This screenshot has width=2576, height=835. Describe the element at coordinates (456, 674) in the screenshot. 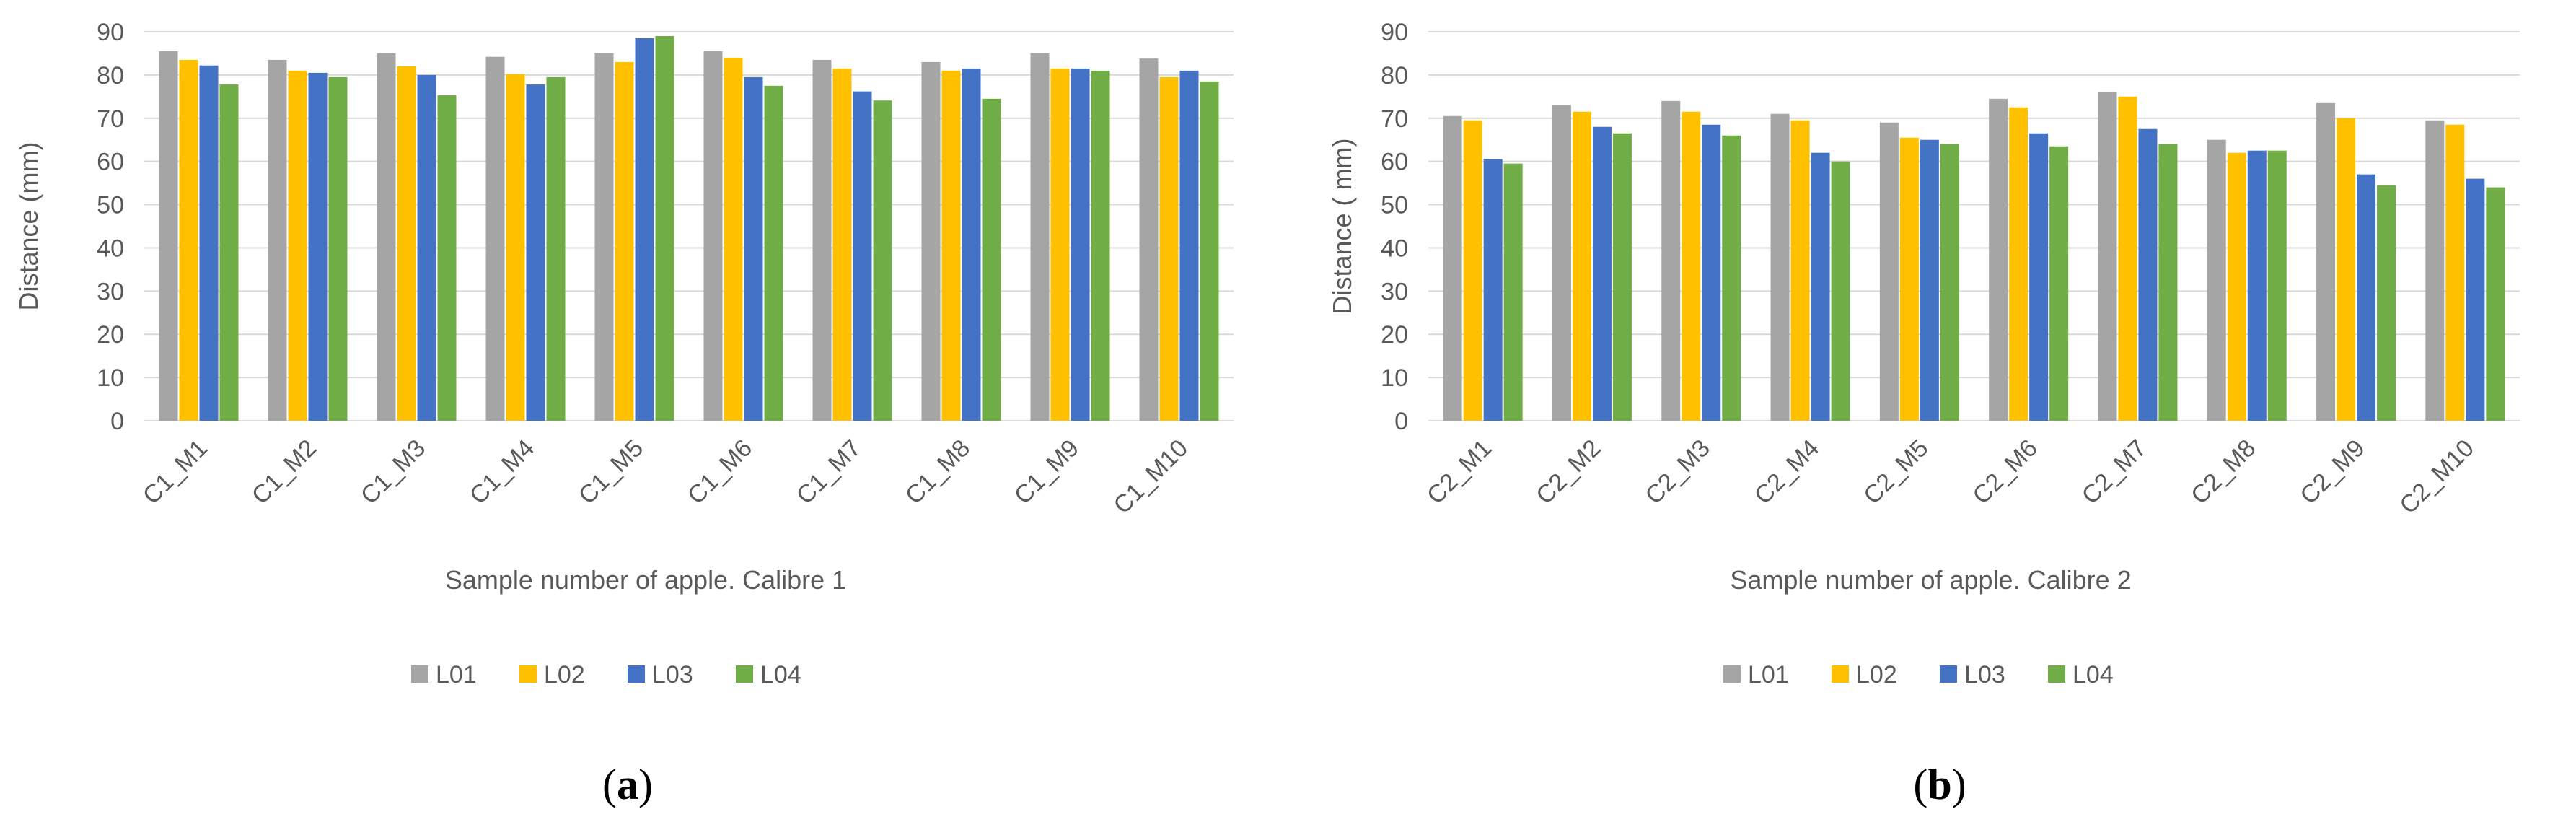

I see `legend-label: L01` at that location.